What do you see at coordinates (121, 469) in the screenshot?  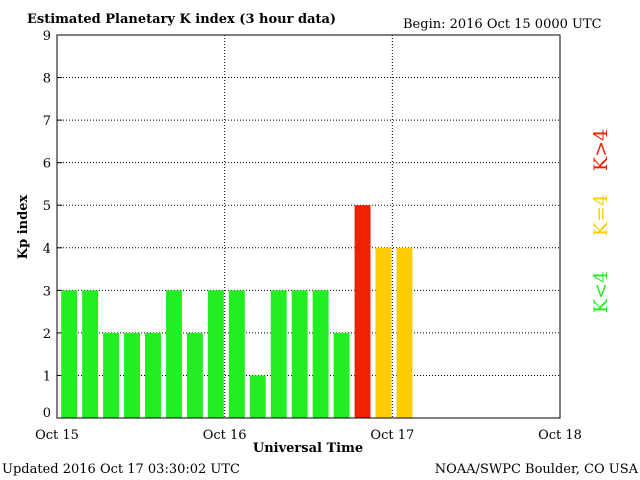 I see `footer-left: Updated 2016 Oct 17 03:30:02 UTC` at bounding box center [121, 469].